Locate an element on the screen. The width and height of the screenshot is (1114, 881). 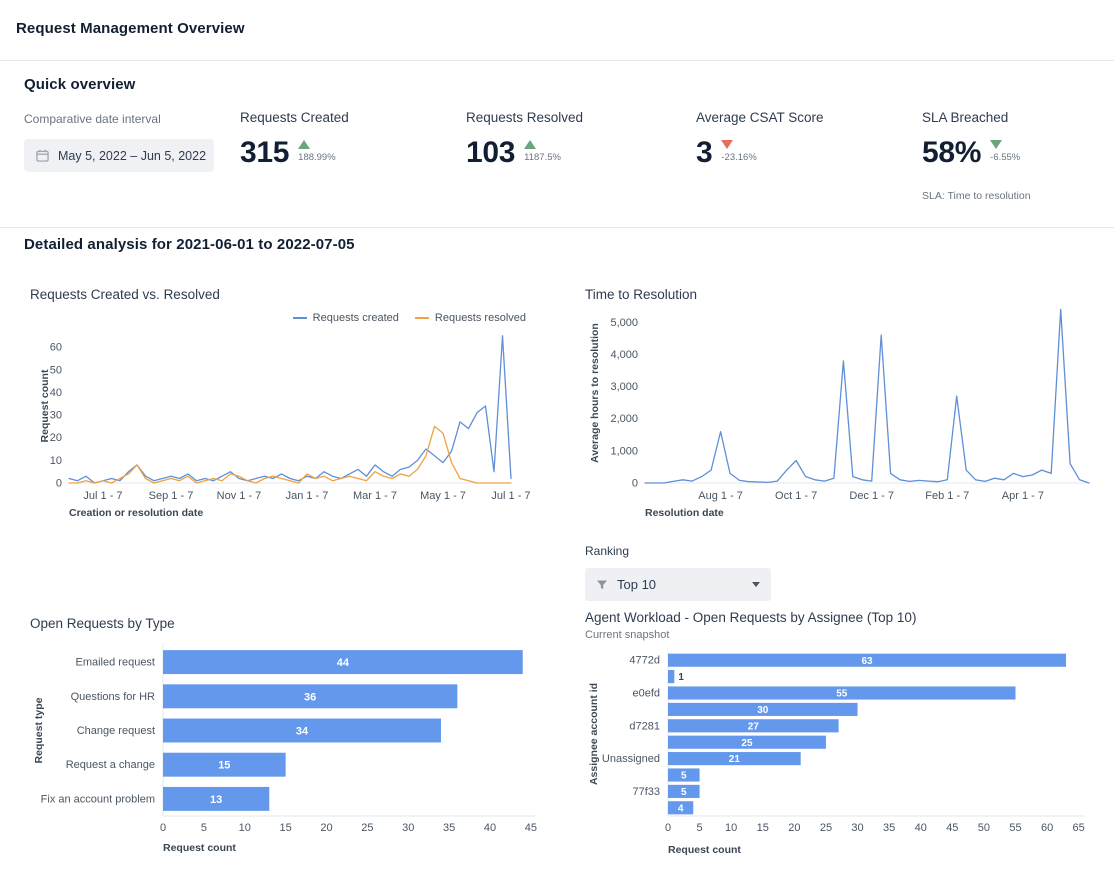
svg-text: 63 is located at coordinates (867, 661).